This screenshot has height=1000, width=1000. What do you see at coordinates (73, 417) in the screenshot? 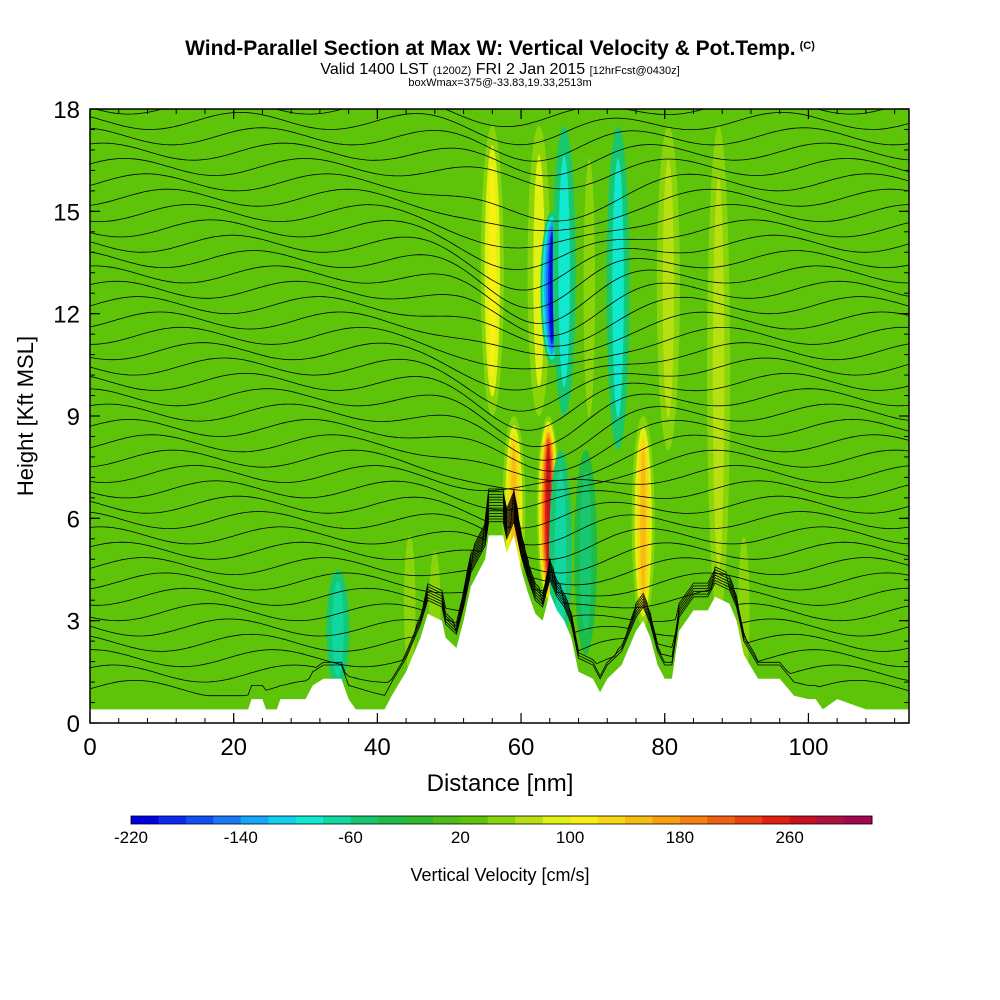
I see `y-tick-label: 9` at bounding box center [73, 417].